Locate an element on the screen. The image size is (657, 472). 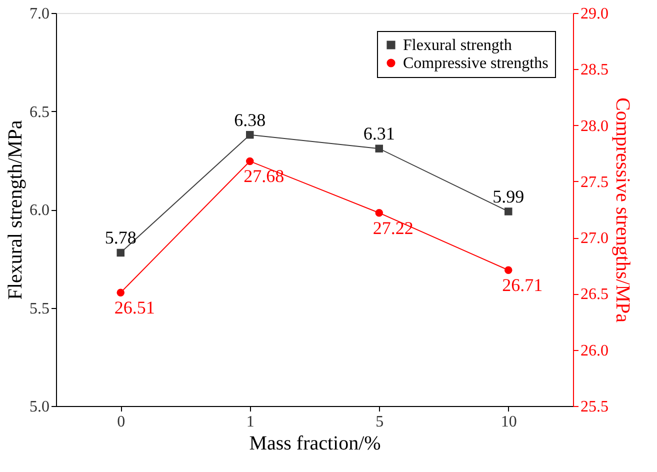
y2-tick-label: 26.5 is located at coordinates (594, 295).